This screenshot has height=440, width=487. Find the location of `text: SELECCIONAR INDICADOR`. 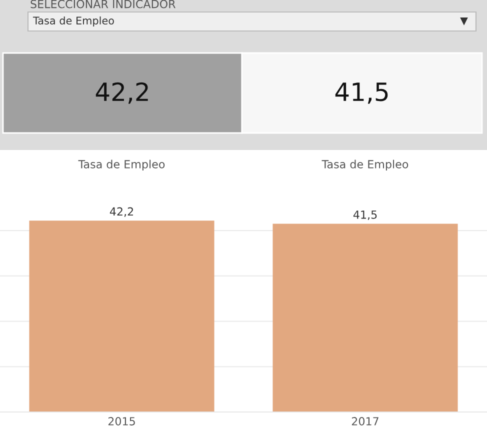

text: SELECCIONAR INDICADOR is located at coordinates (103, 4).